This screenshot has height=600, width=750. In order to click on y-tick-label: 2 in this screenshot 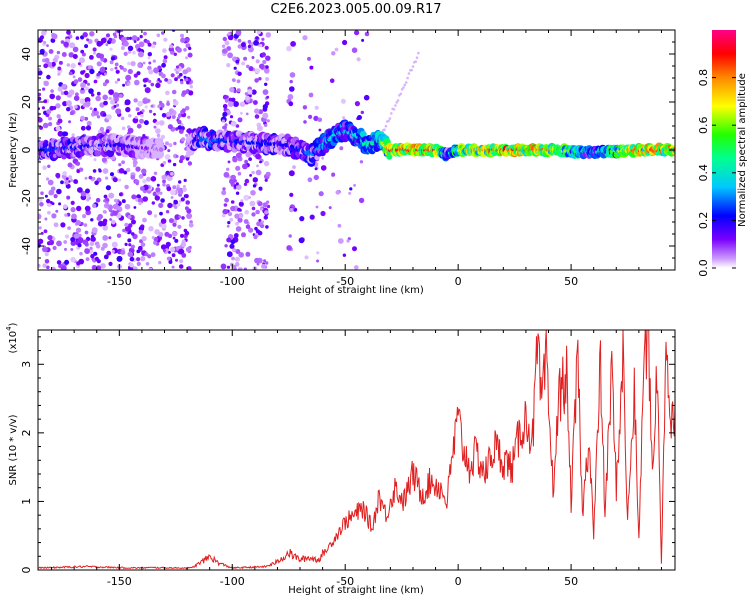, I will do `click(26, 432)`.